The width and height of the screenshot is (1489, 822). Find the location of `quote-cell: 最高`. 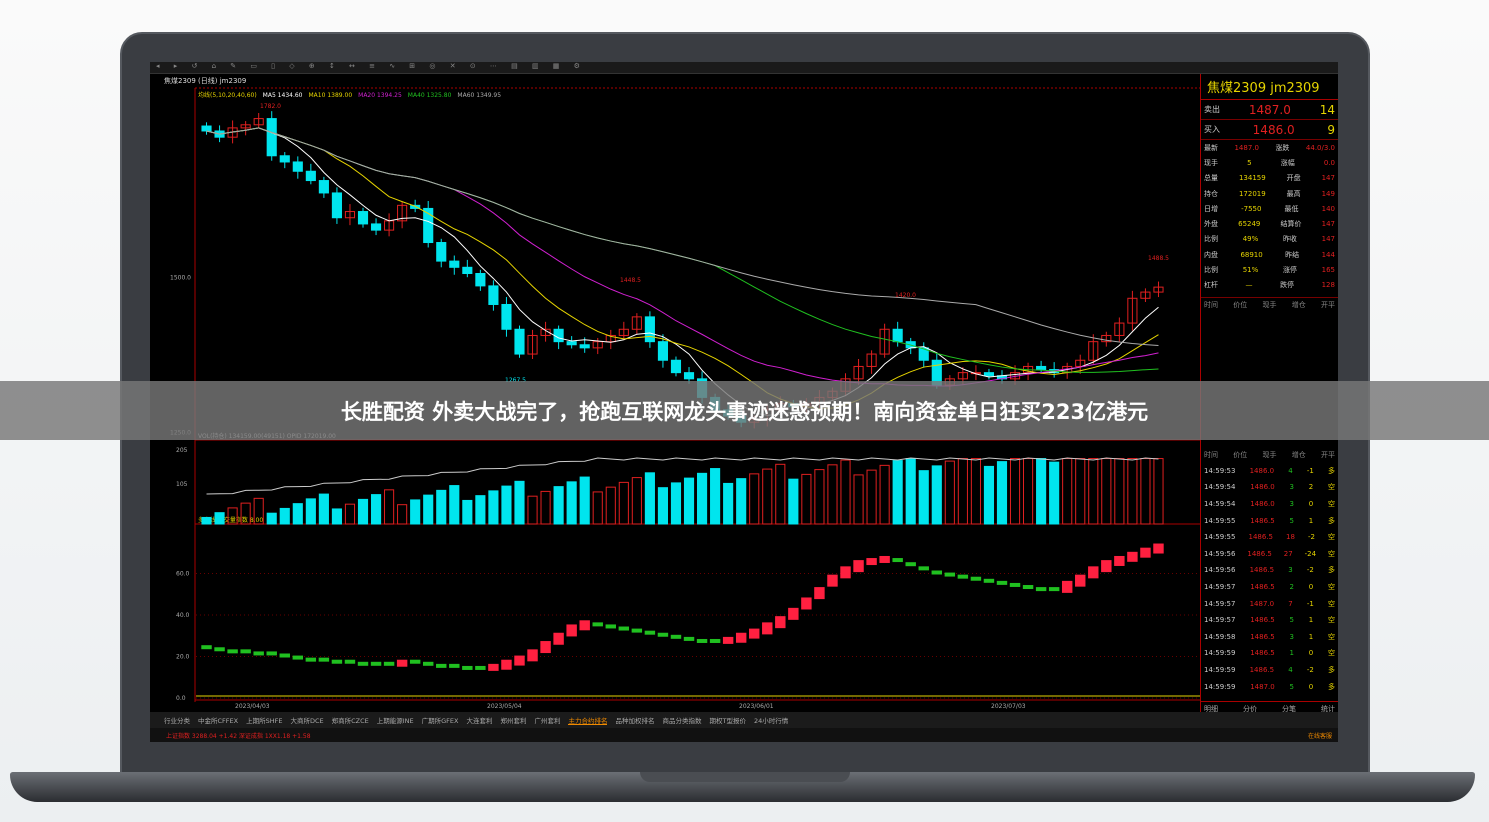

quote-cell: 最高 is located at coordinates (1293, 193).